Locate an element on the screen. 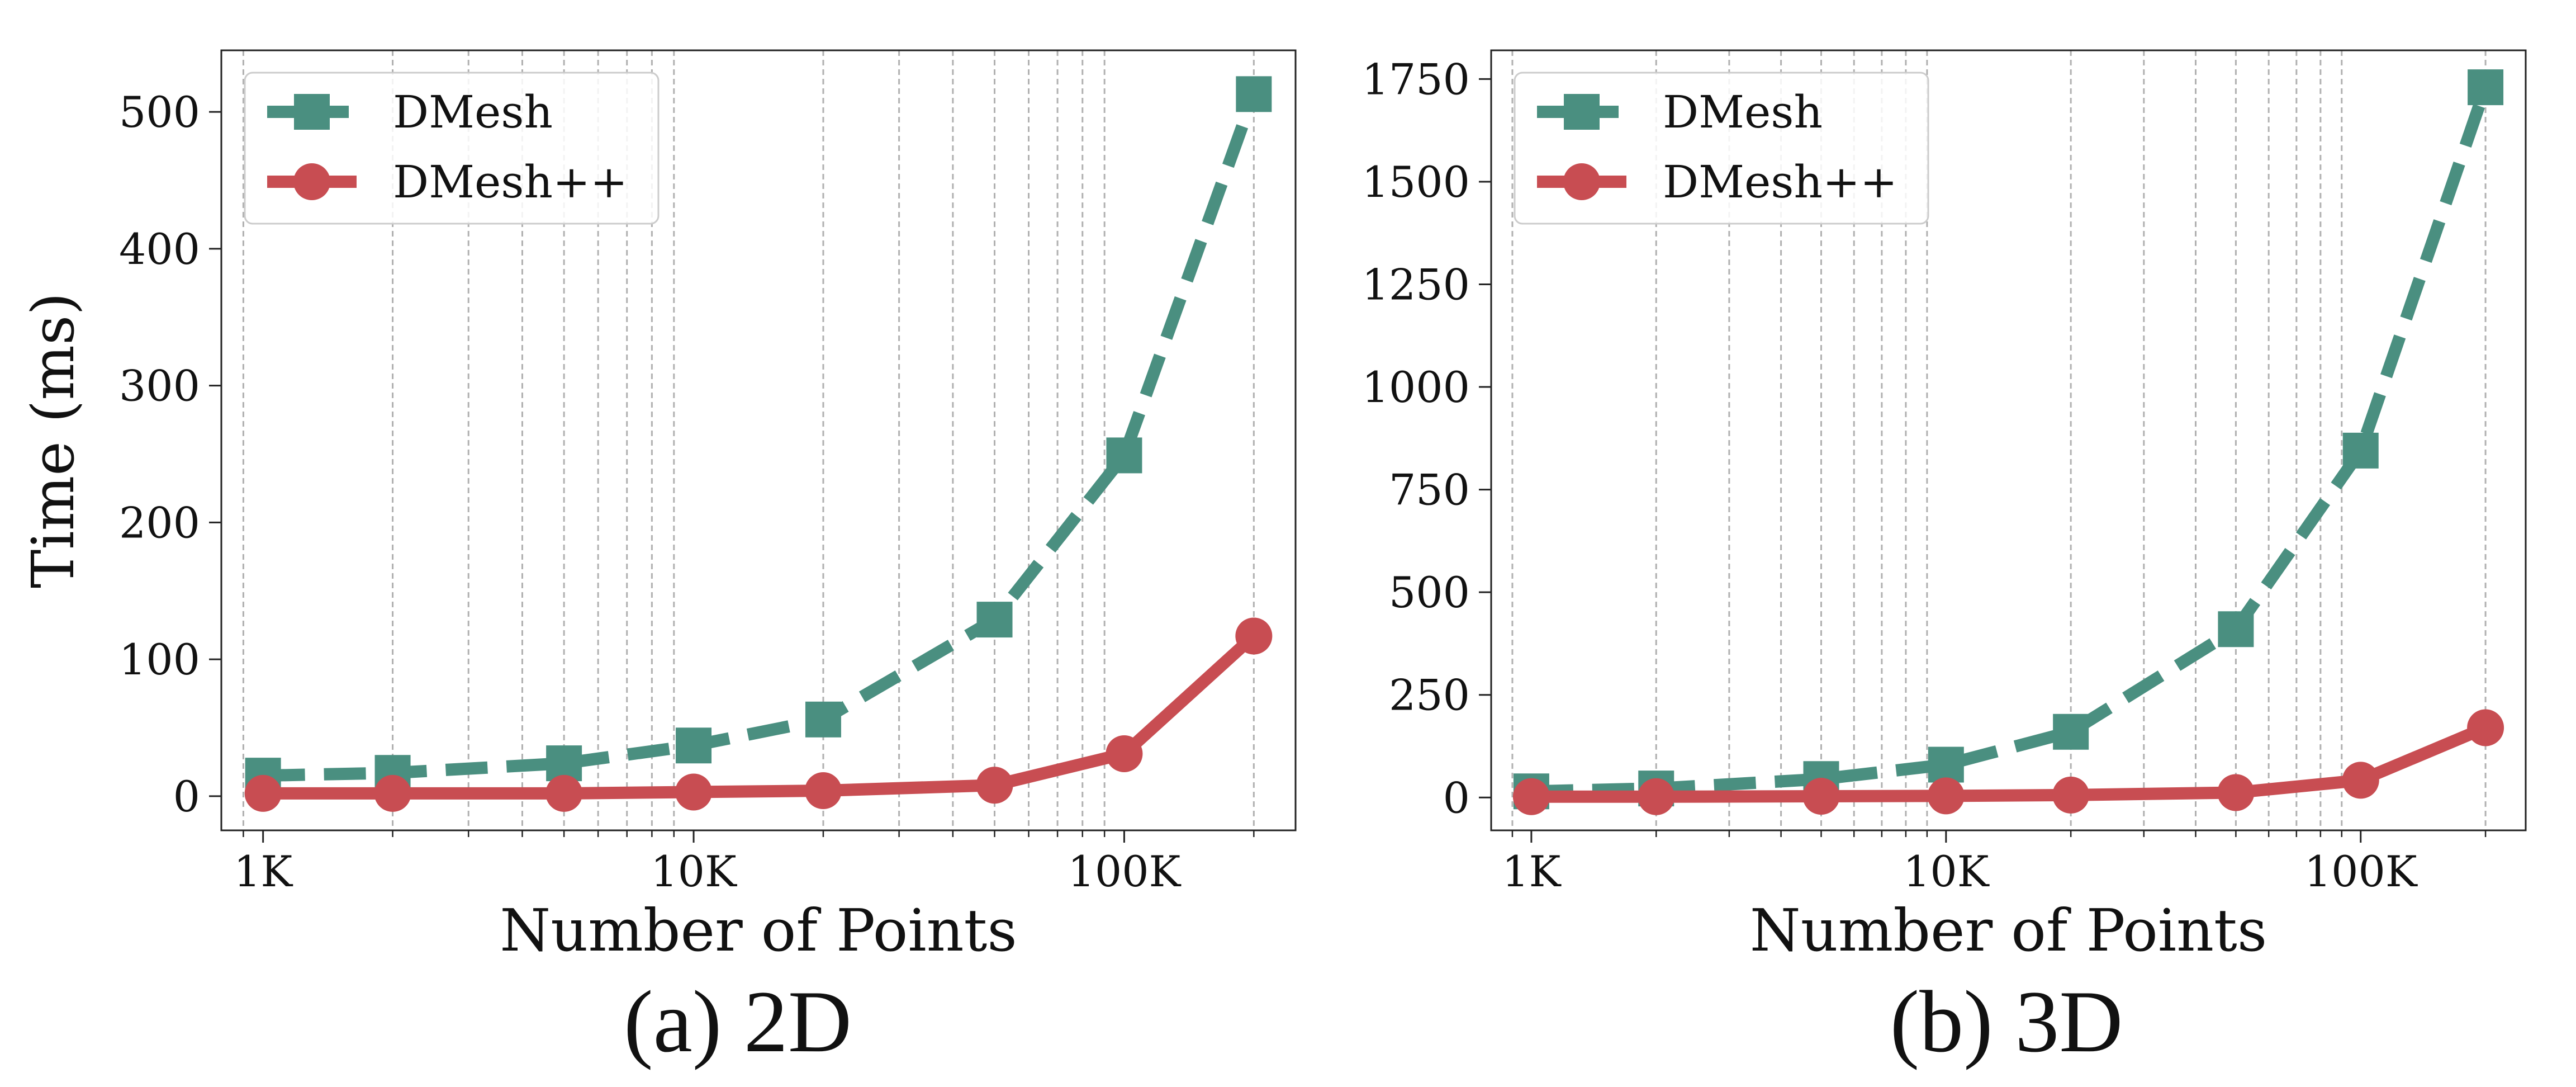 This screenshot has width=2576, height=1087. y-tick-label: 750 is located at coordinates (1429, 490).